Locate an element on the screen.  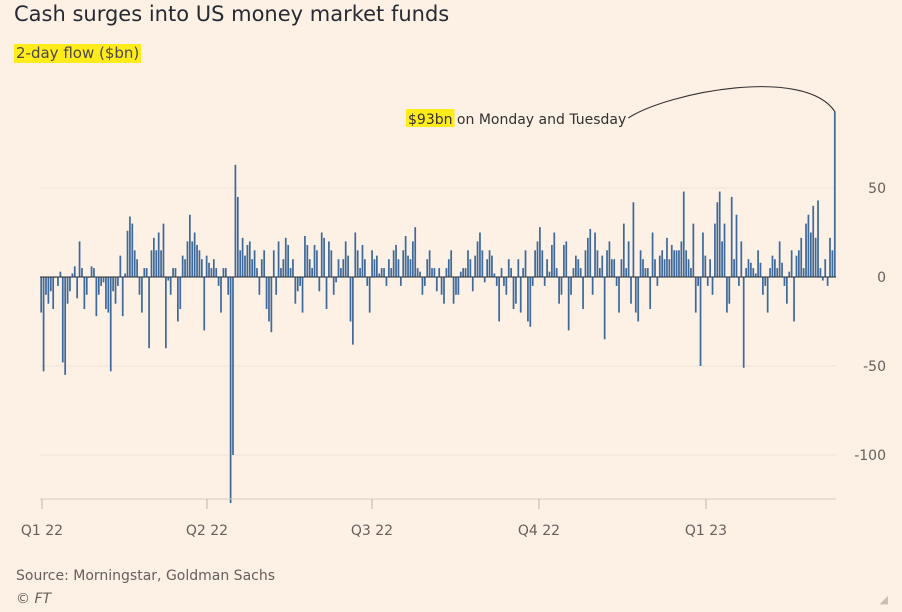
annotation-text: $93bn on Monday and Tuesday is located at coordinates (517, 120).